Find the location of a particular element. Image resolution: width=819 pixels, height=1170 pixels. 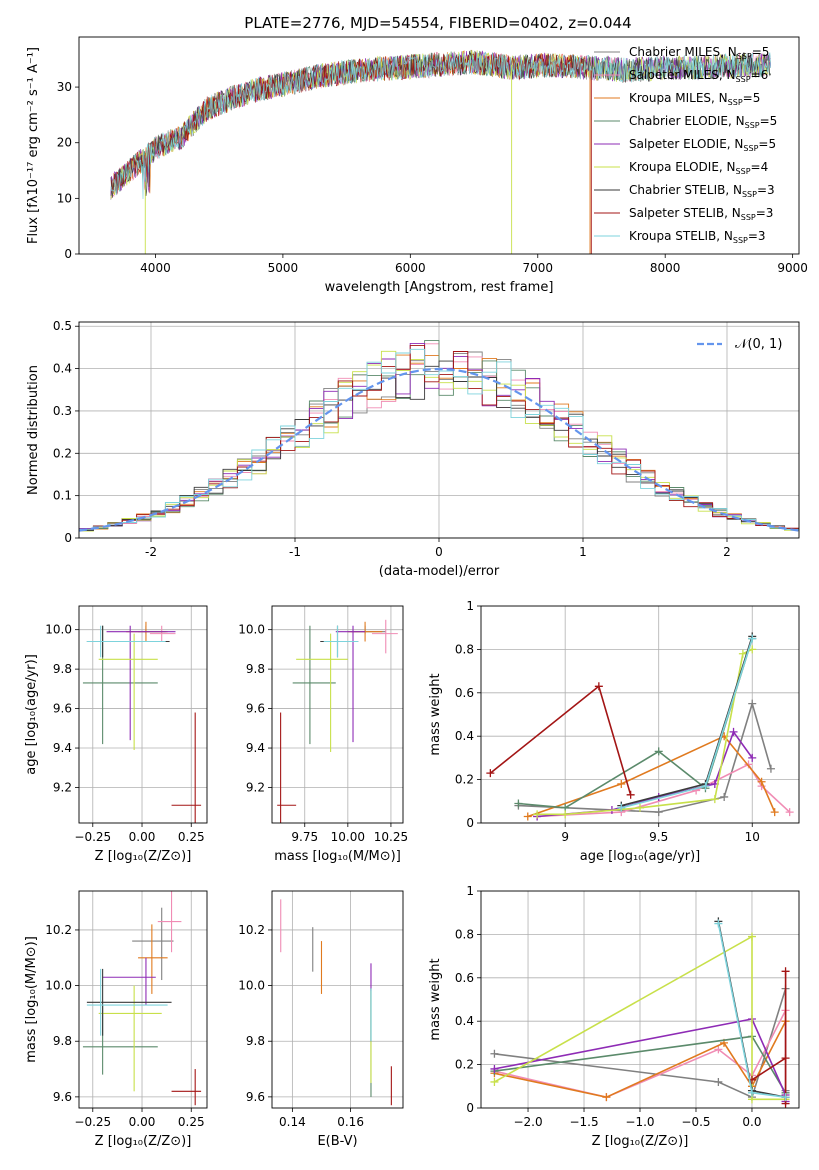

x-axis-label: wavelength [Angstrom, rest frame] is located at coordinates (439, 287).